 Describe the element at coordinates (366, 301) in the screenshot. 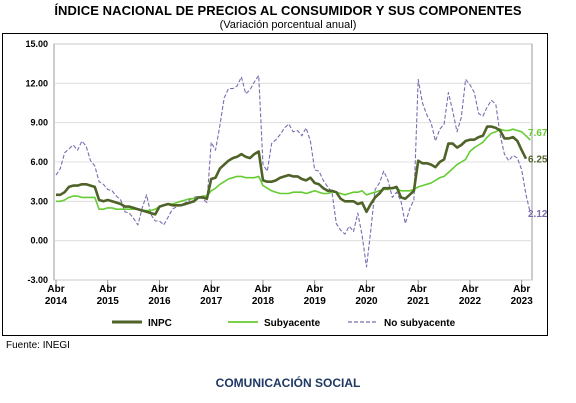

I see `x-tick-year: 2020` at that location.